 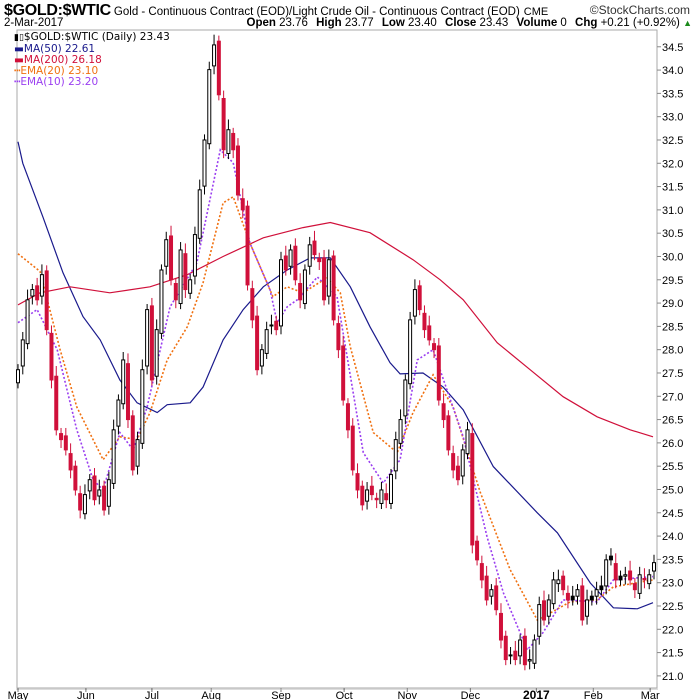 What do you see at coordinates (650, 695) in the screenshot?
I see `x-tick-label: Mar` at bounding box center [650, 695].